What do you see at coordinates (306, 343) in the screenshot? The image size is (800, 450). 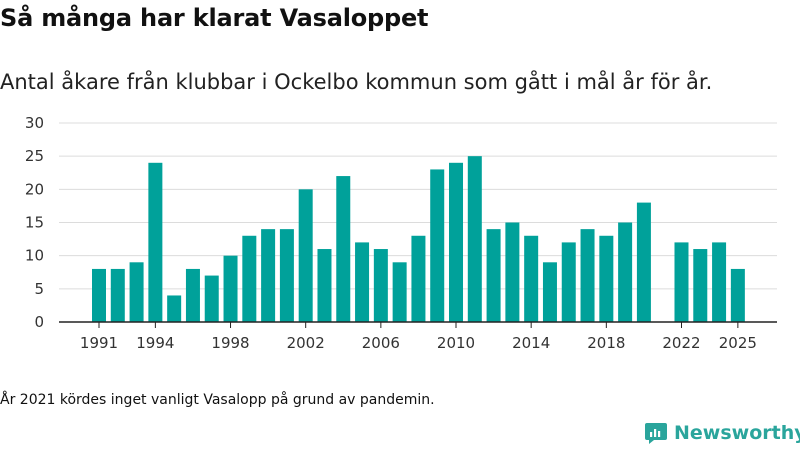 I see `x-tick-label: 2002` at bounding box center [306, 343].